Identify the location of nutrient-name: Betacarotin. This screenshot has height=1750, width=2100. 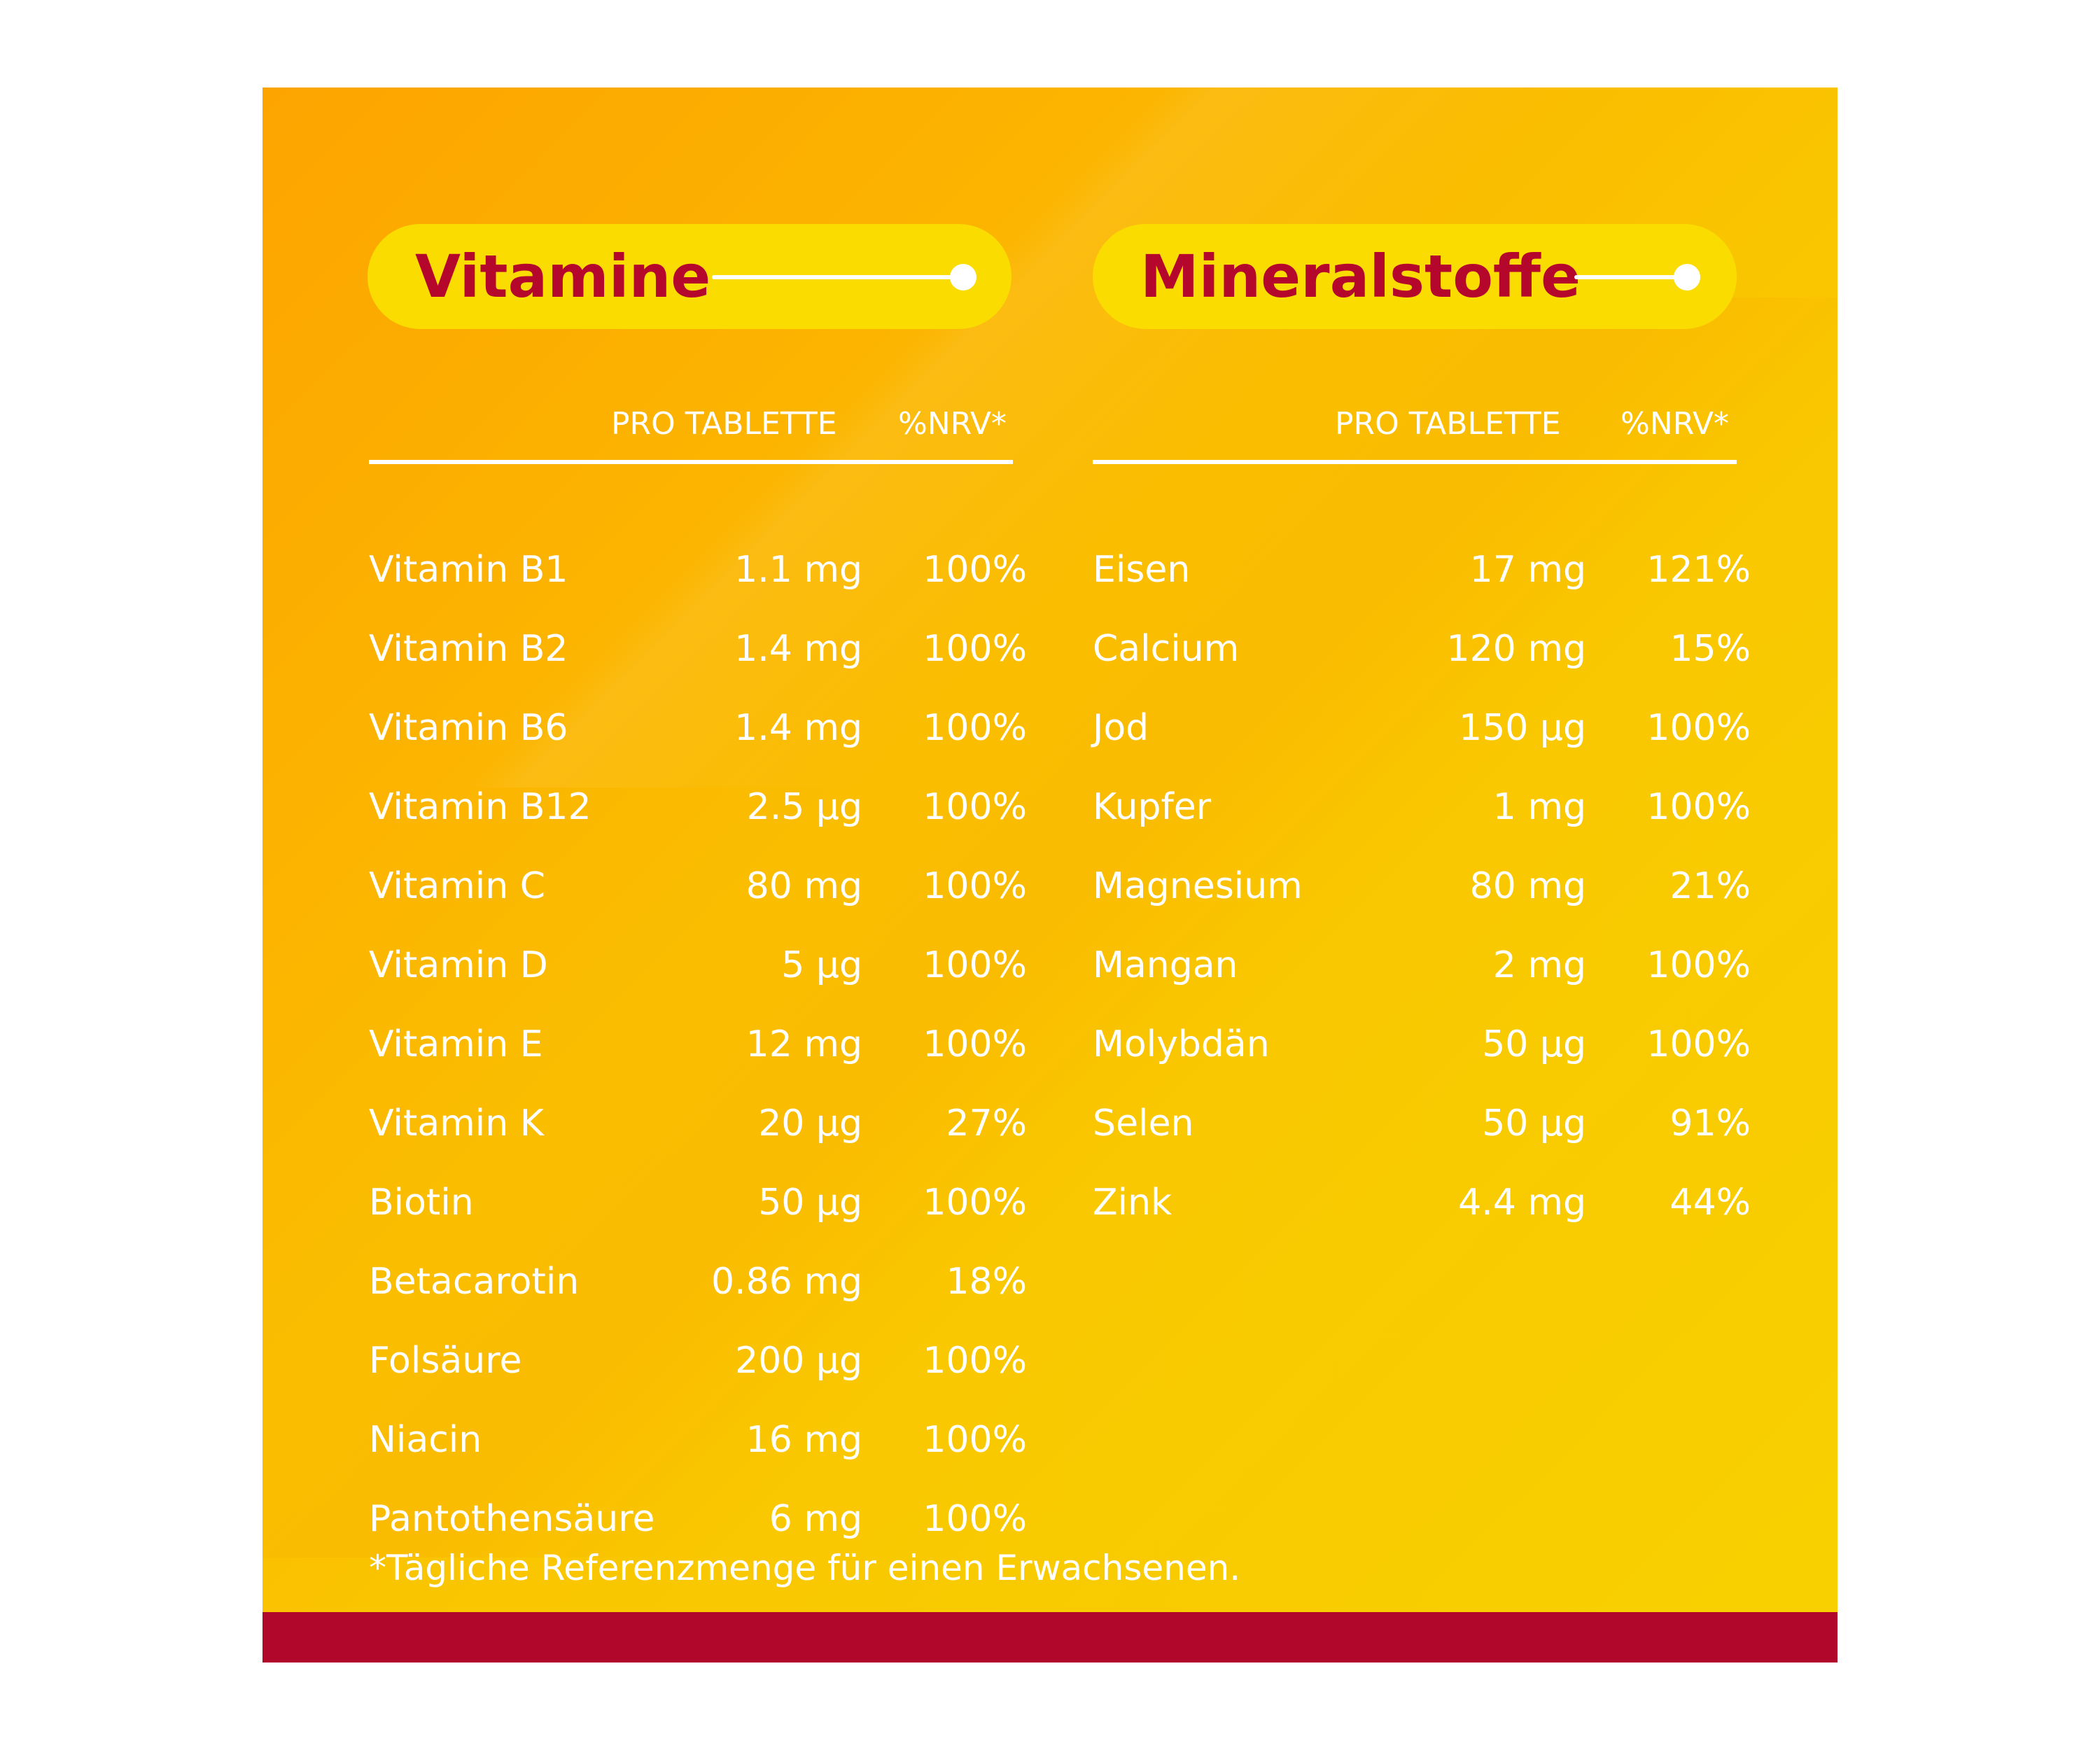
(474, 1282).